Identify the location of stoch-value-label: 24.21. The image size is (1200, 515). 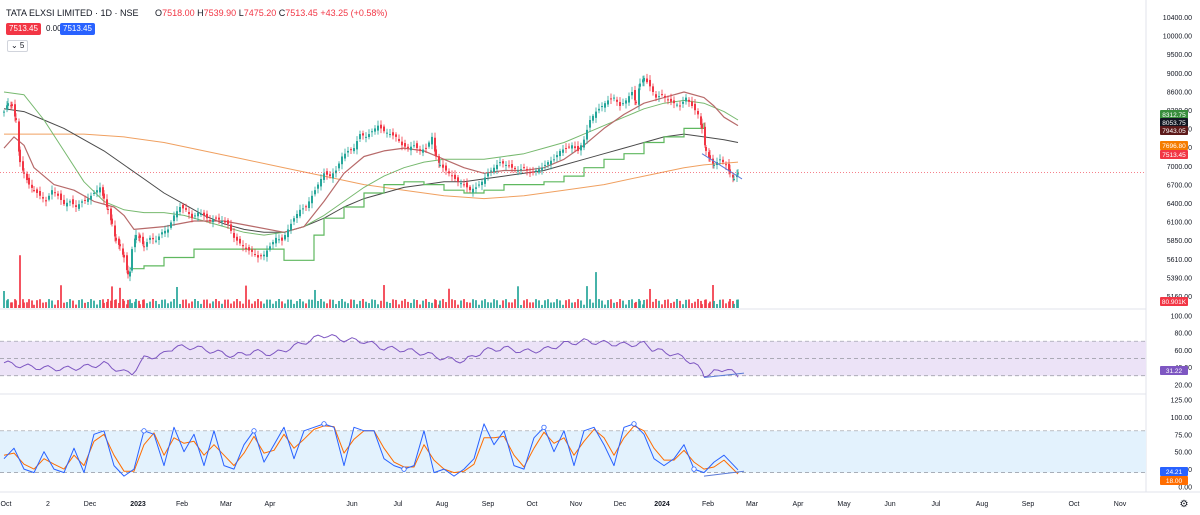
(1174, 472).